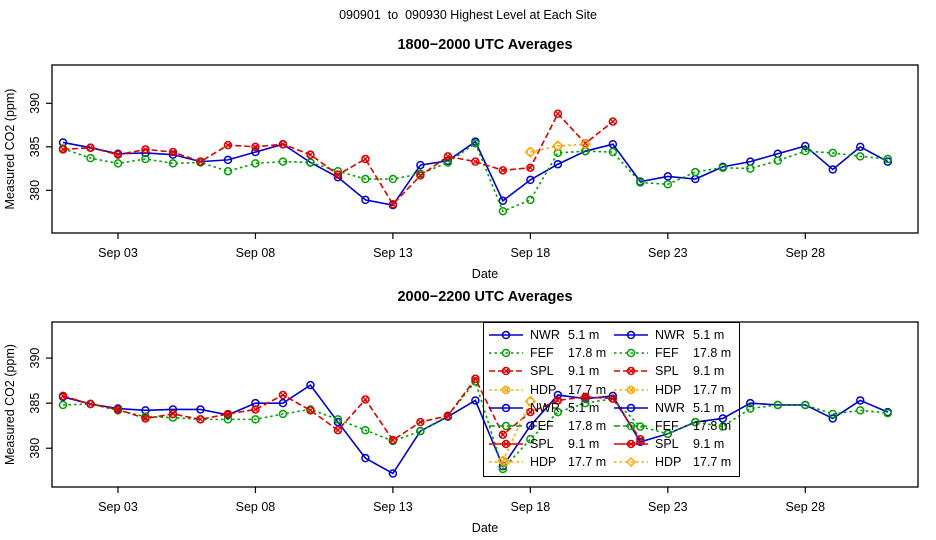 The width and height of the screenshot is (936, 540). I want to click on top-panel-title: 1800−2000 UTC Averages, so click(485, 45).